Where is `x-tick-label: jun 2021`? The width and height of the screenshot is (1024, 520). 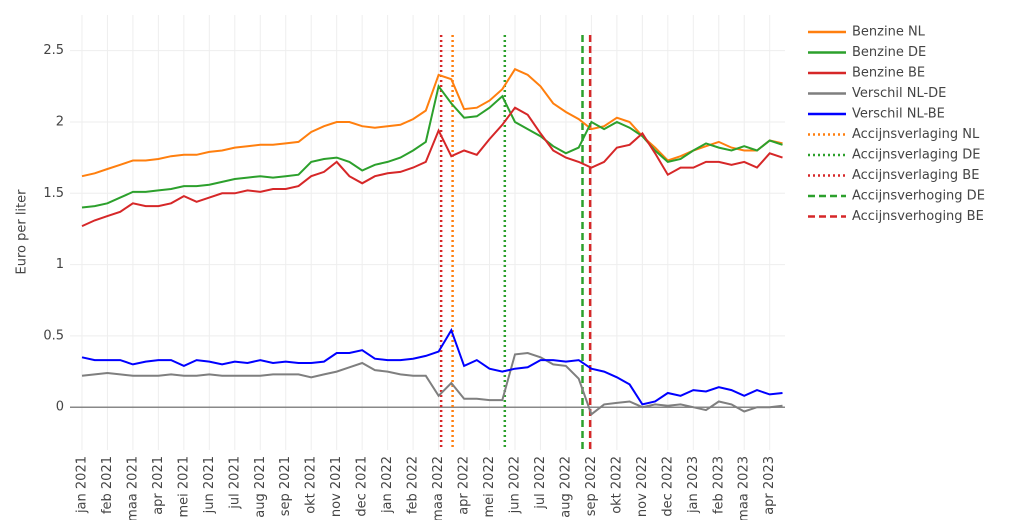 x-tick-label: jun 2021 is located at coordinates (209, 485).